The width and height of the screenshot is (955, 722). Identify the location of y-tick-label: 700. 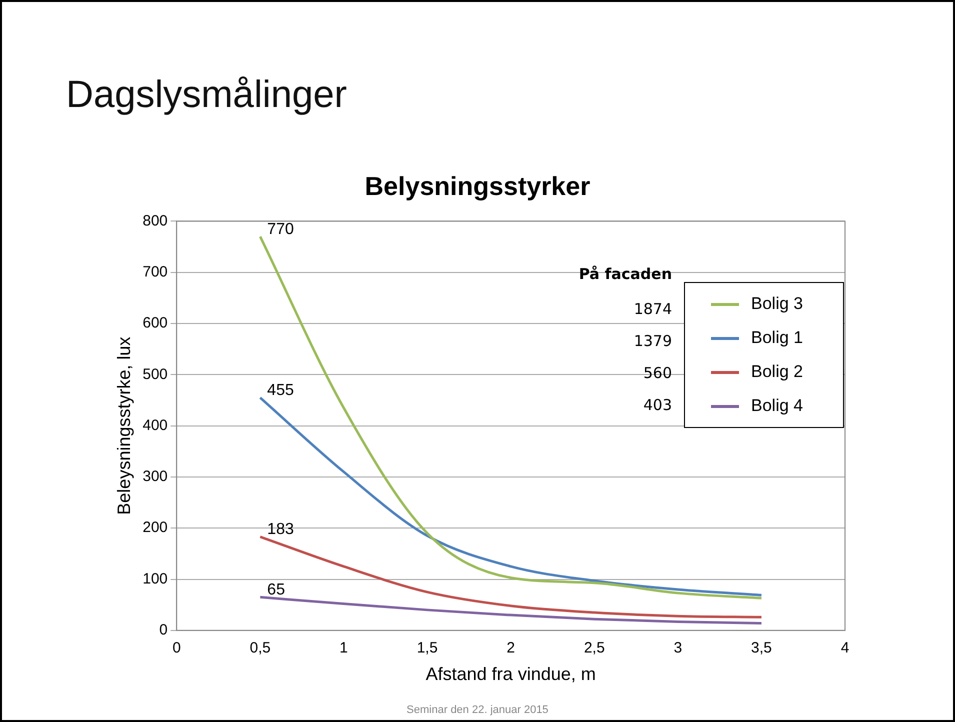
(155, 271).